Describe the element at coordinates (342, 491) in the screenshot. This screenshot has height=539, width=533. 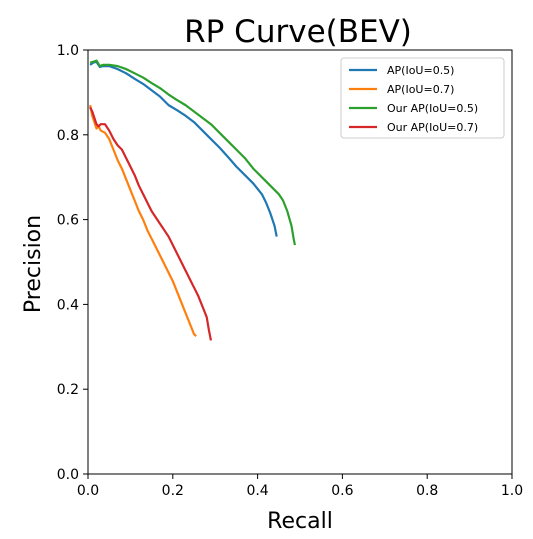
I see `x-tick-label: 0.6` at that location.